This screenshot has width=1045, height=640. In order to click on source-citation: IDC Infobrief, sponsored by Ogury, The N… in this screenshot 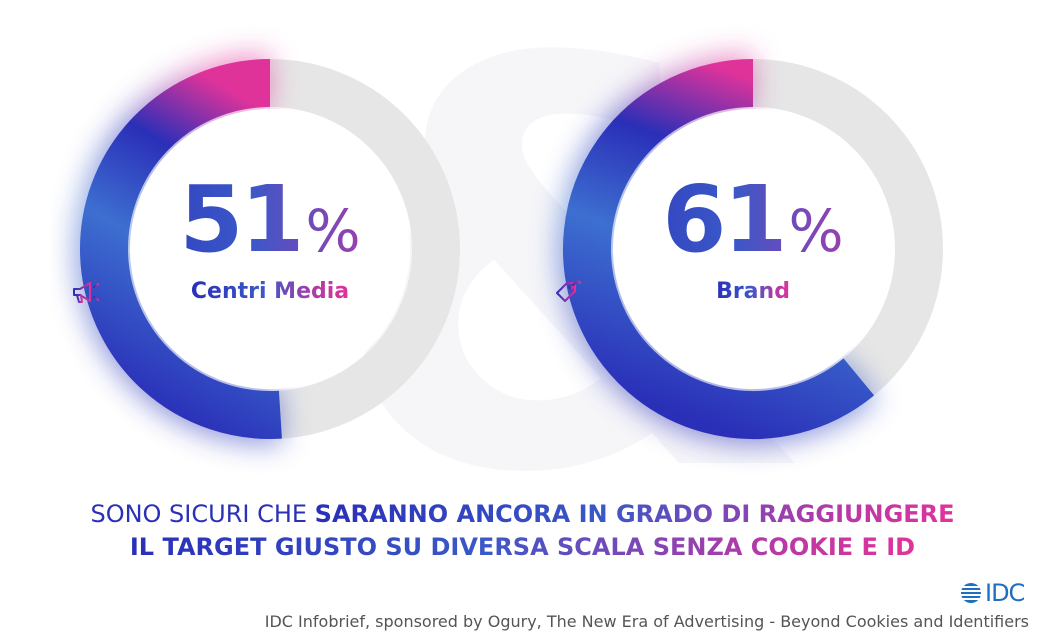, I will do `click(646, 621)`.